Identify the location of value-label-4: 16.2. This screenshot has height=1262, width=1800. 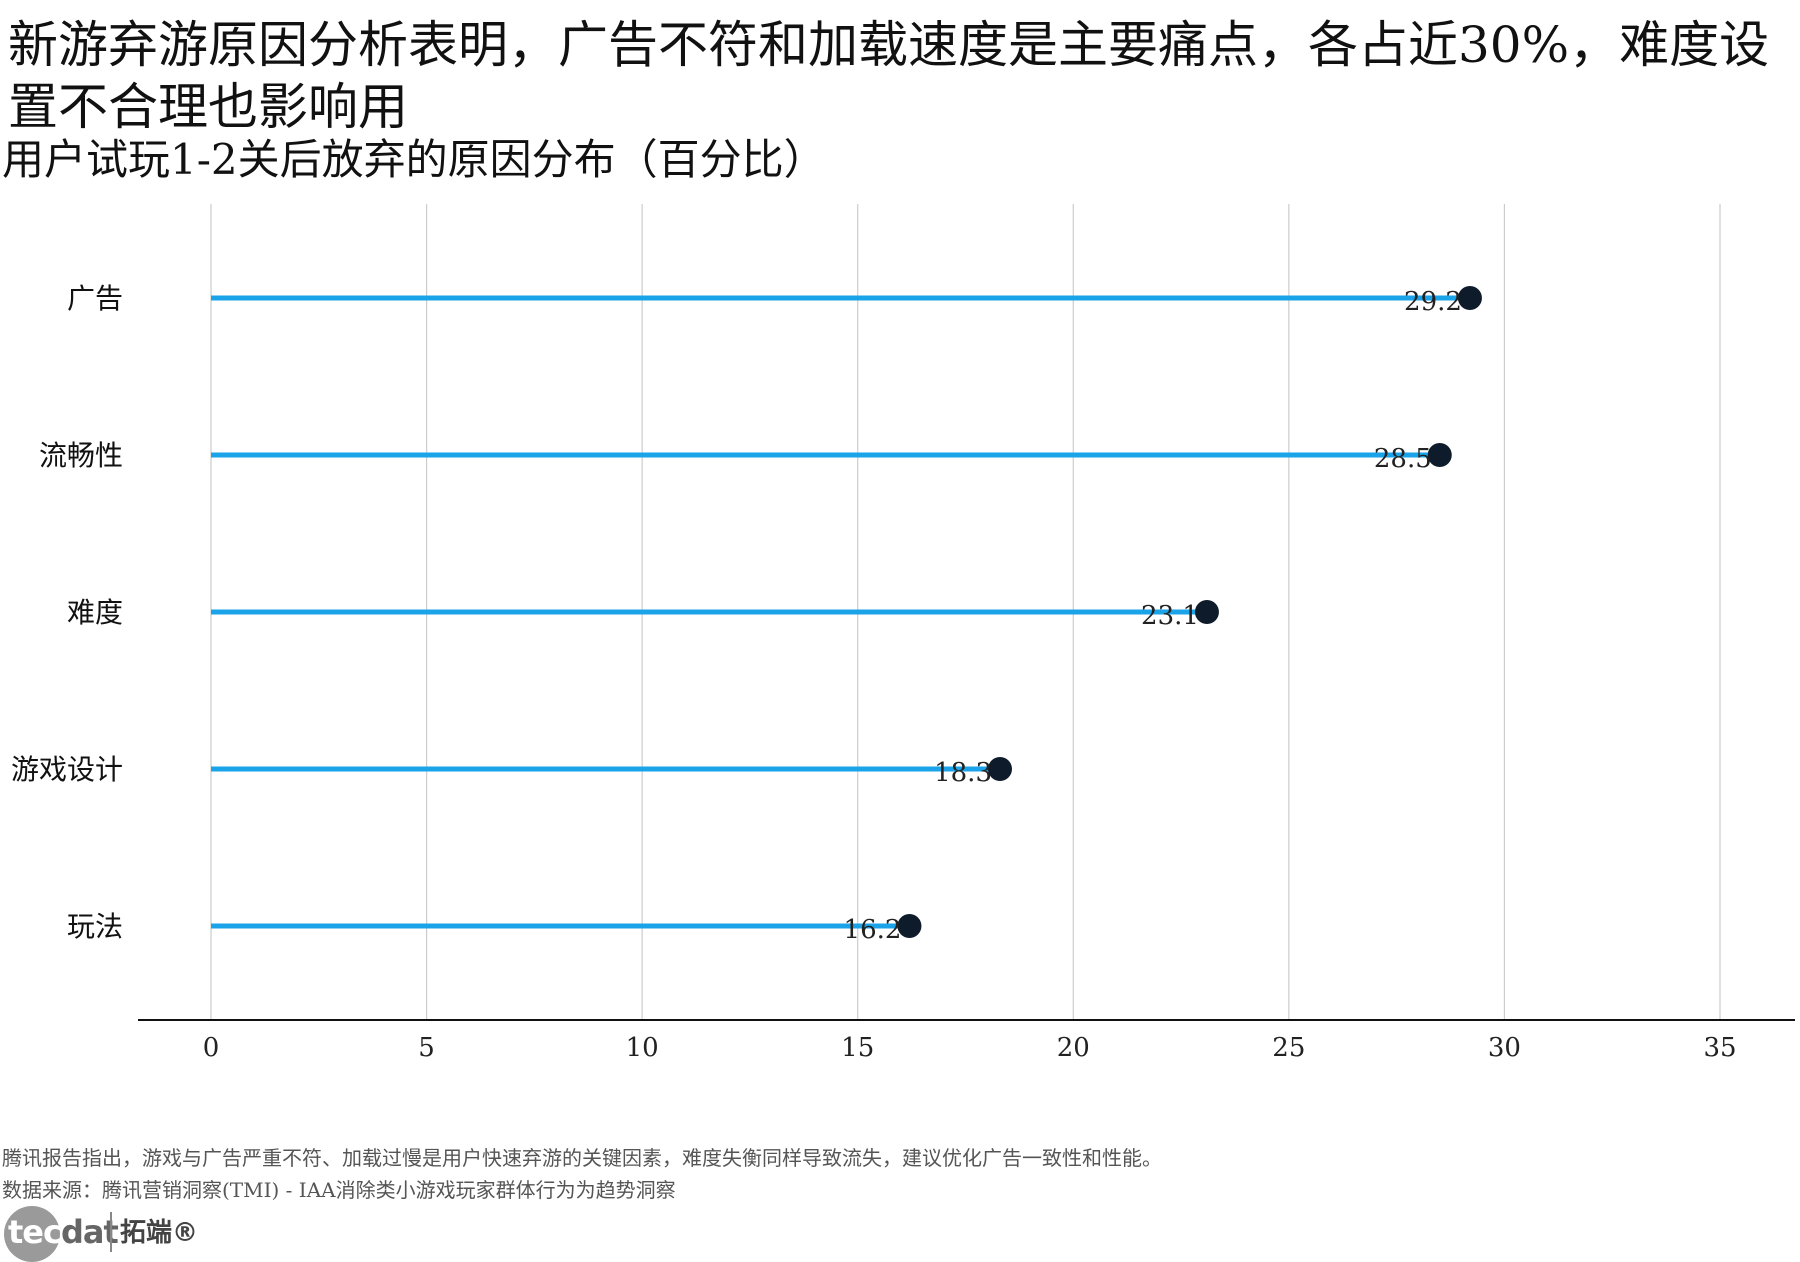
(873, 930).